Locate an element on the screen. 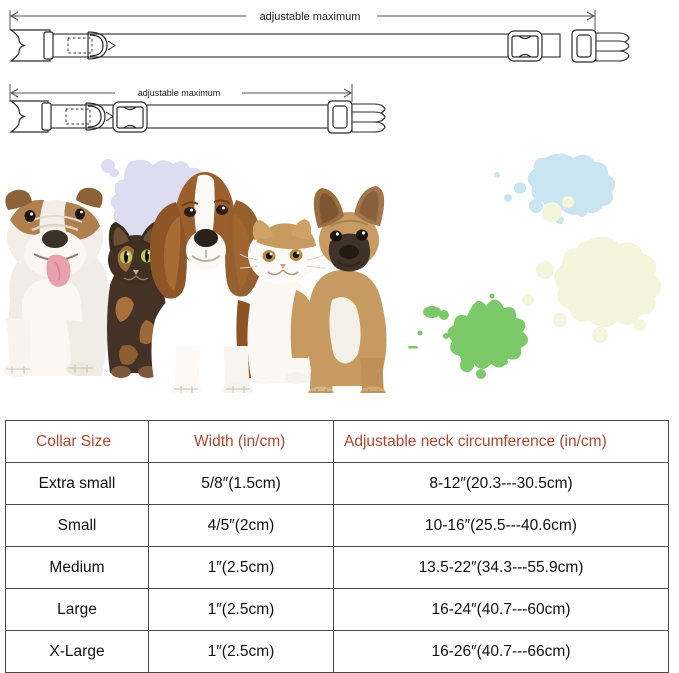 The width and height of the screenshot is (679, 673). dimension-line-top is located at coordinates (302, 20).